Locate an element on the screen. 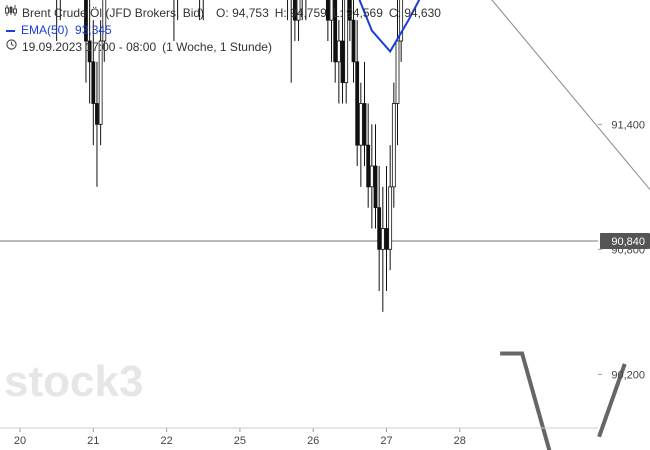 This screenshot has width=650, height=450. instrument-name: Brent Crude Öl (JFD Brokers, Bid) is located at coordinates (113, 13).